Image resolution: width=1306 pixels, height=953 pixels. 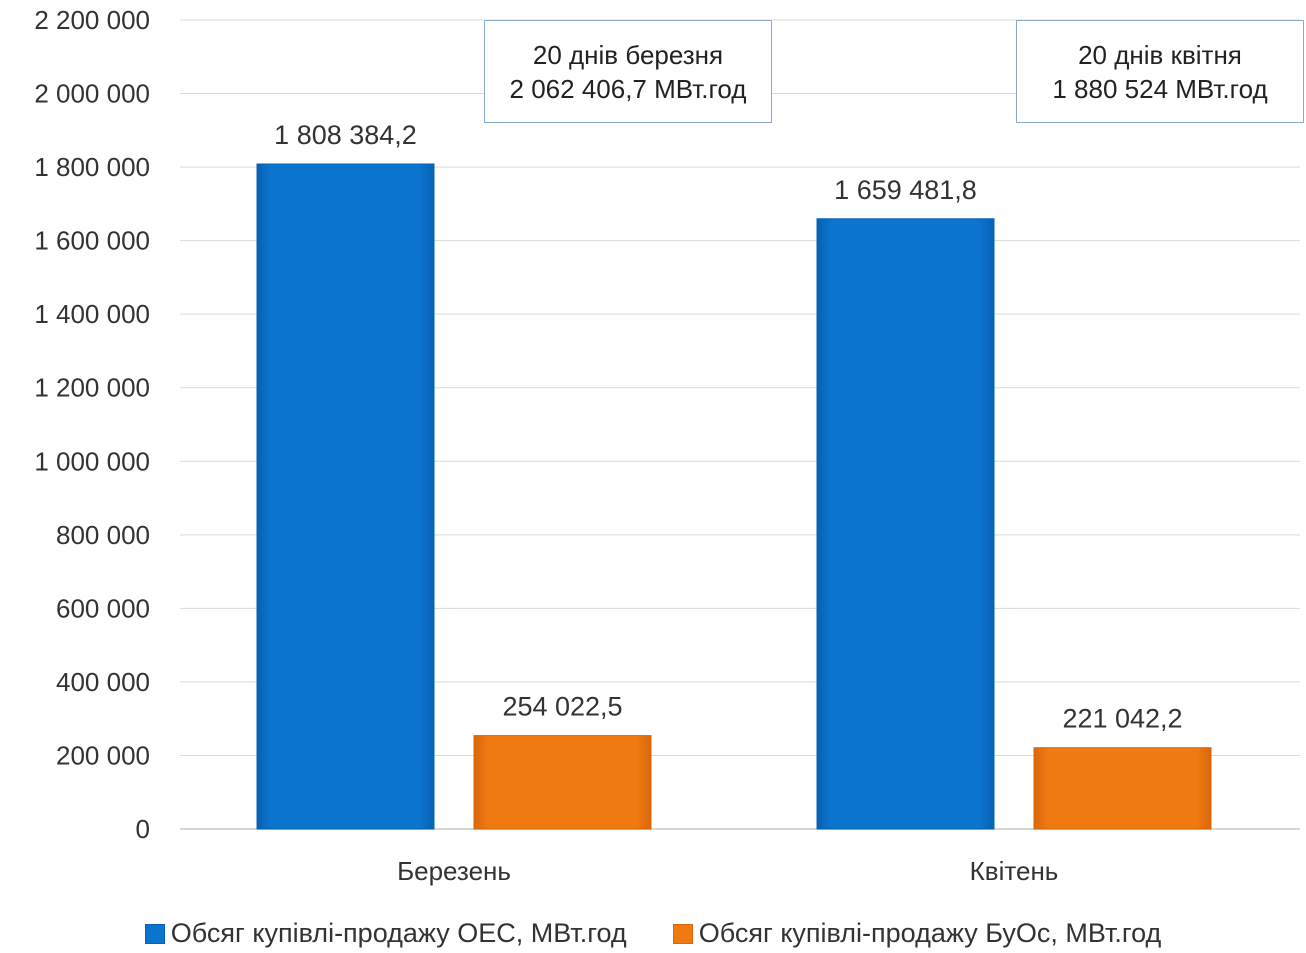 I want to click on y-tick-label: 1 400 000, so click(x=92, y=314).